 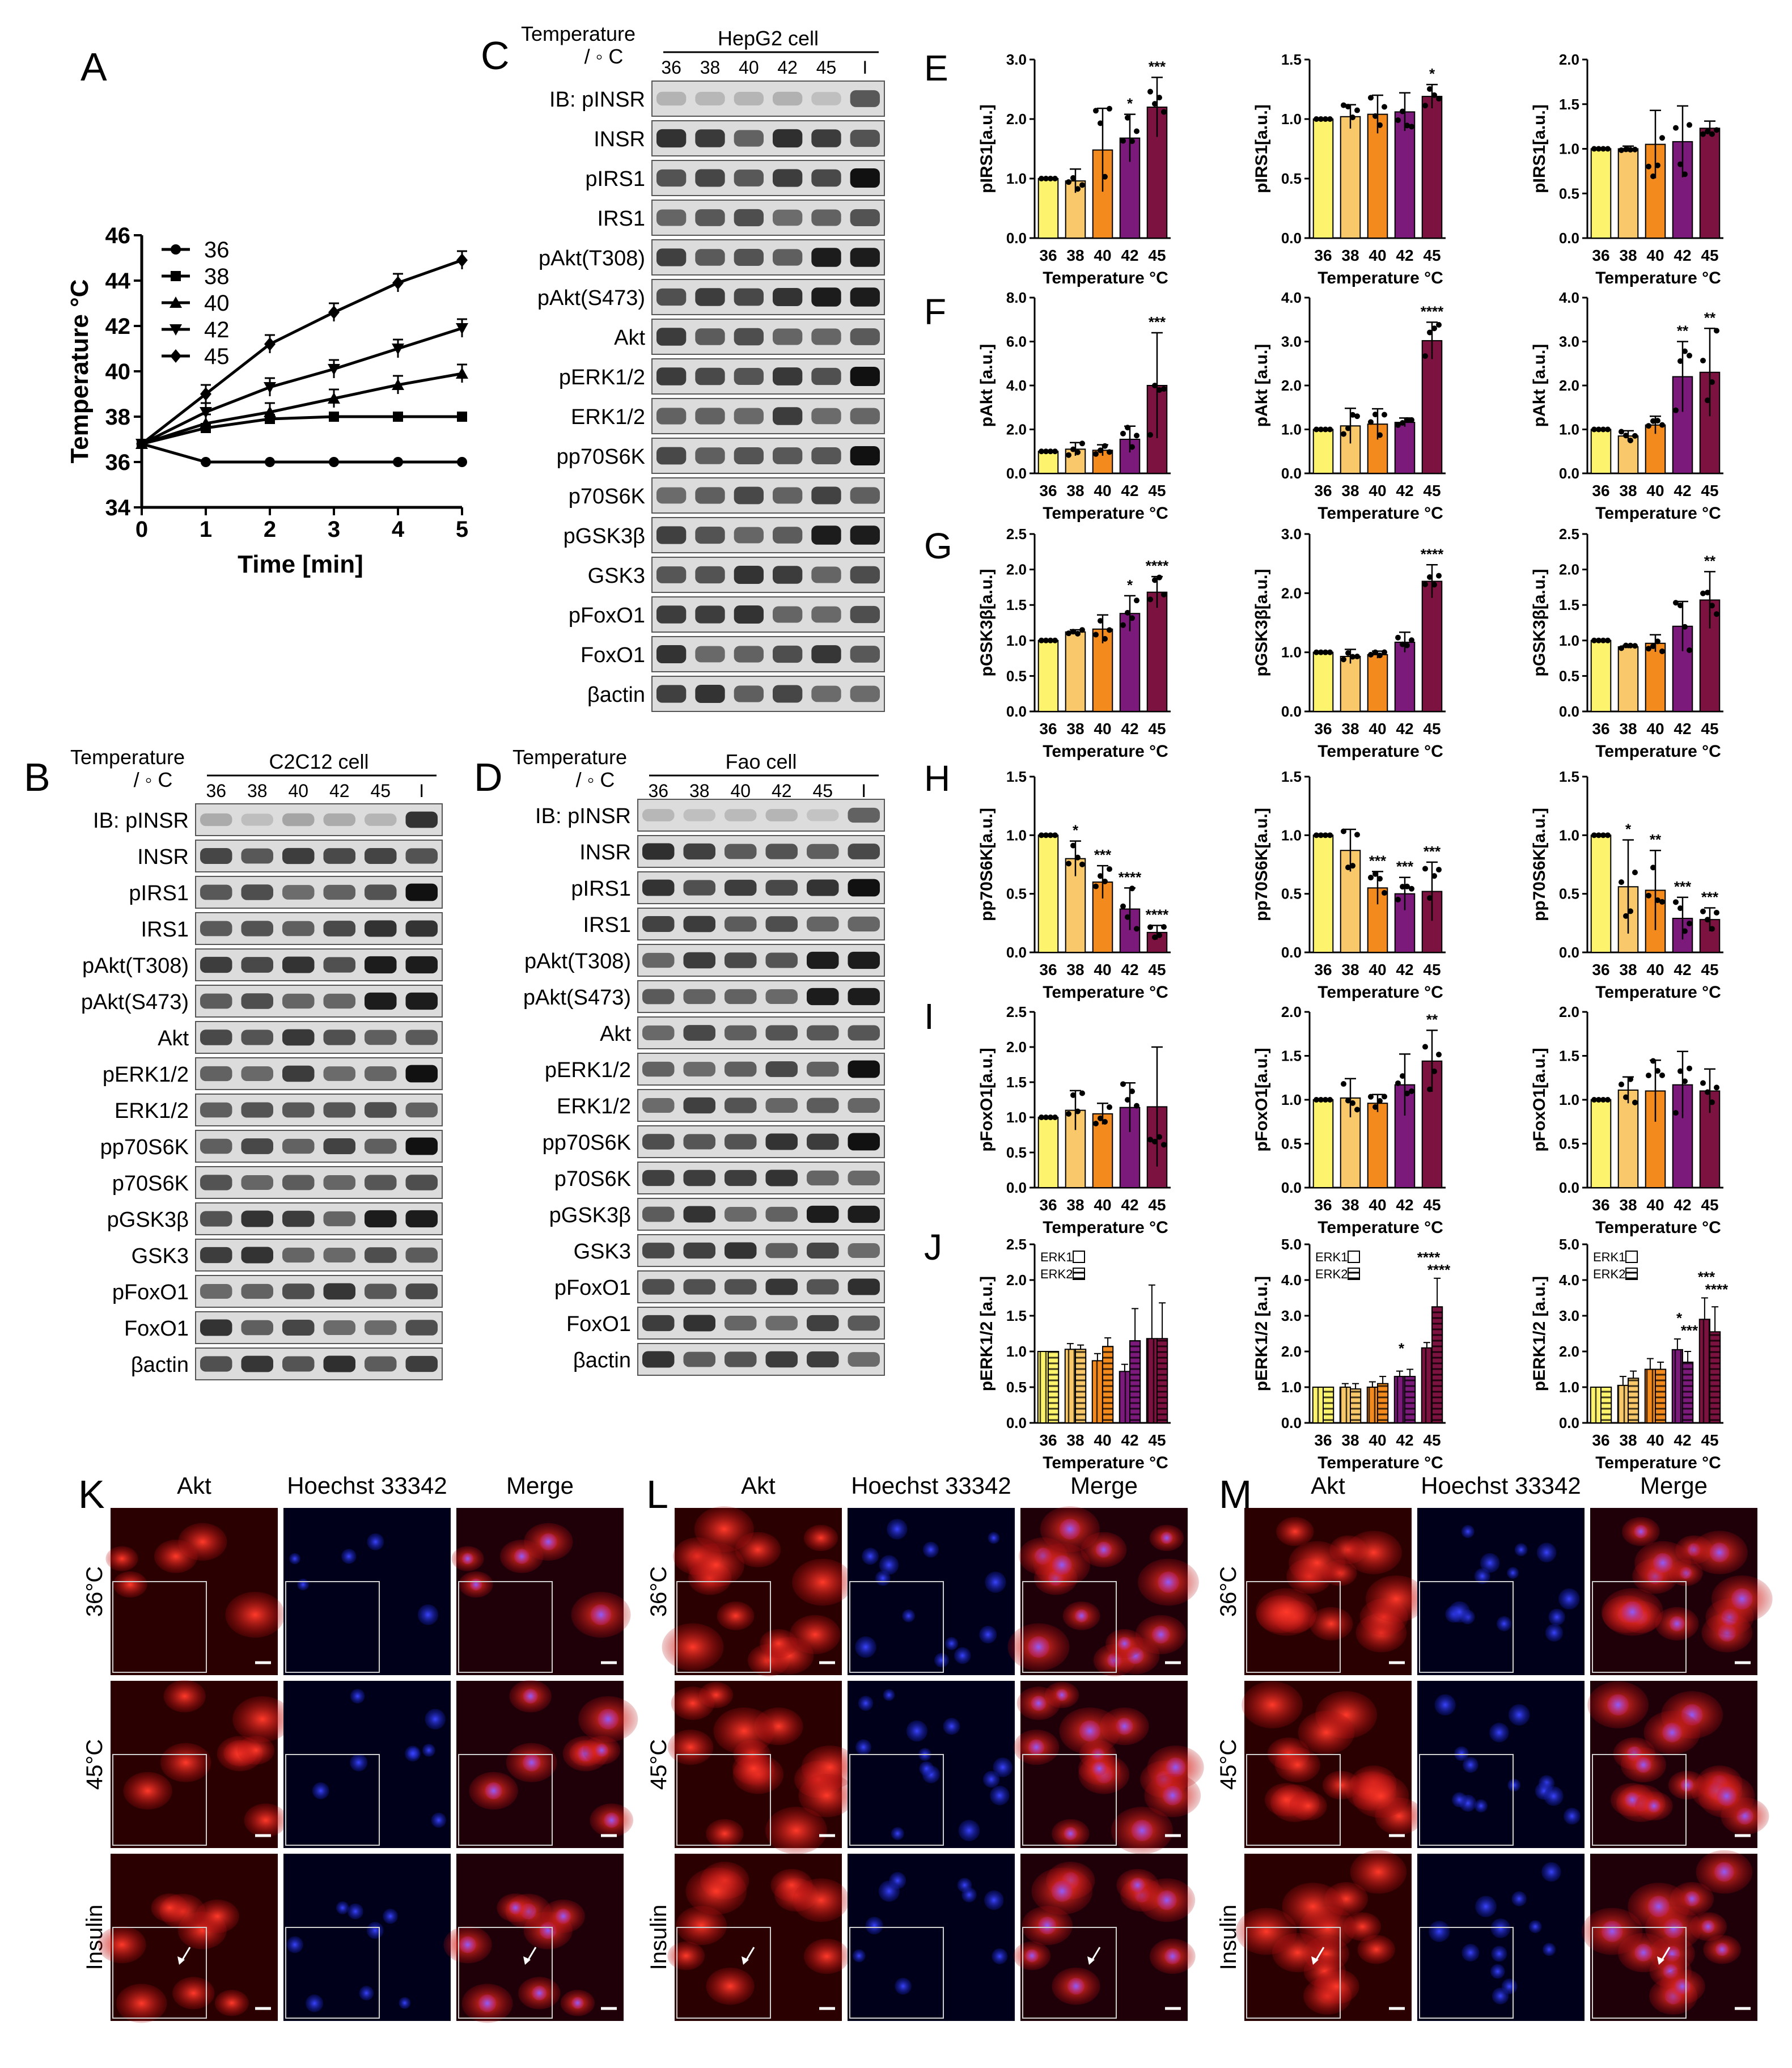 I want to click on blot-row-label: pAkt(T308), so click(x=592, y=258).